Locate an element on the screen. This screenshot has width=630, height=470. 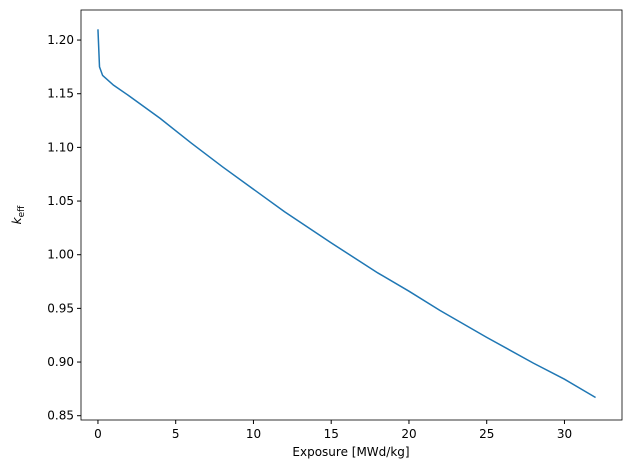
x-tick-label: 15 is located at coordinates (331, 434).